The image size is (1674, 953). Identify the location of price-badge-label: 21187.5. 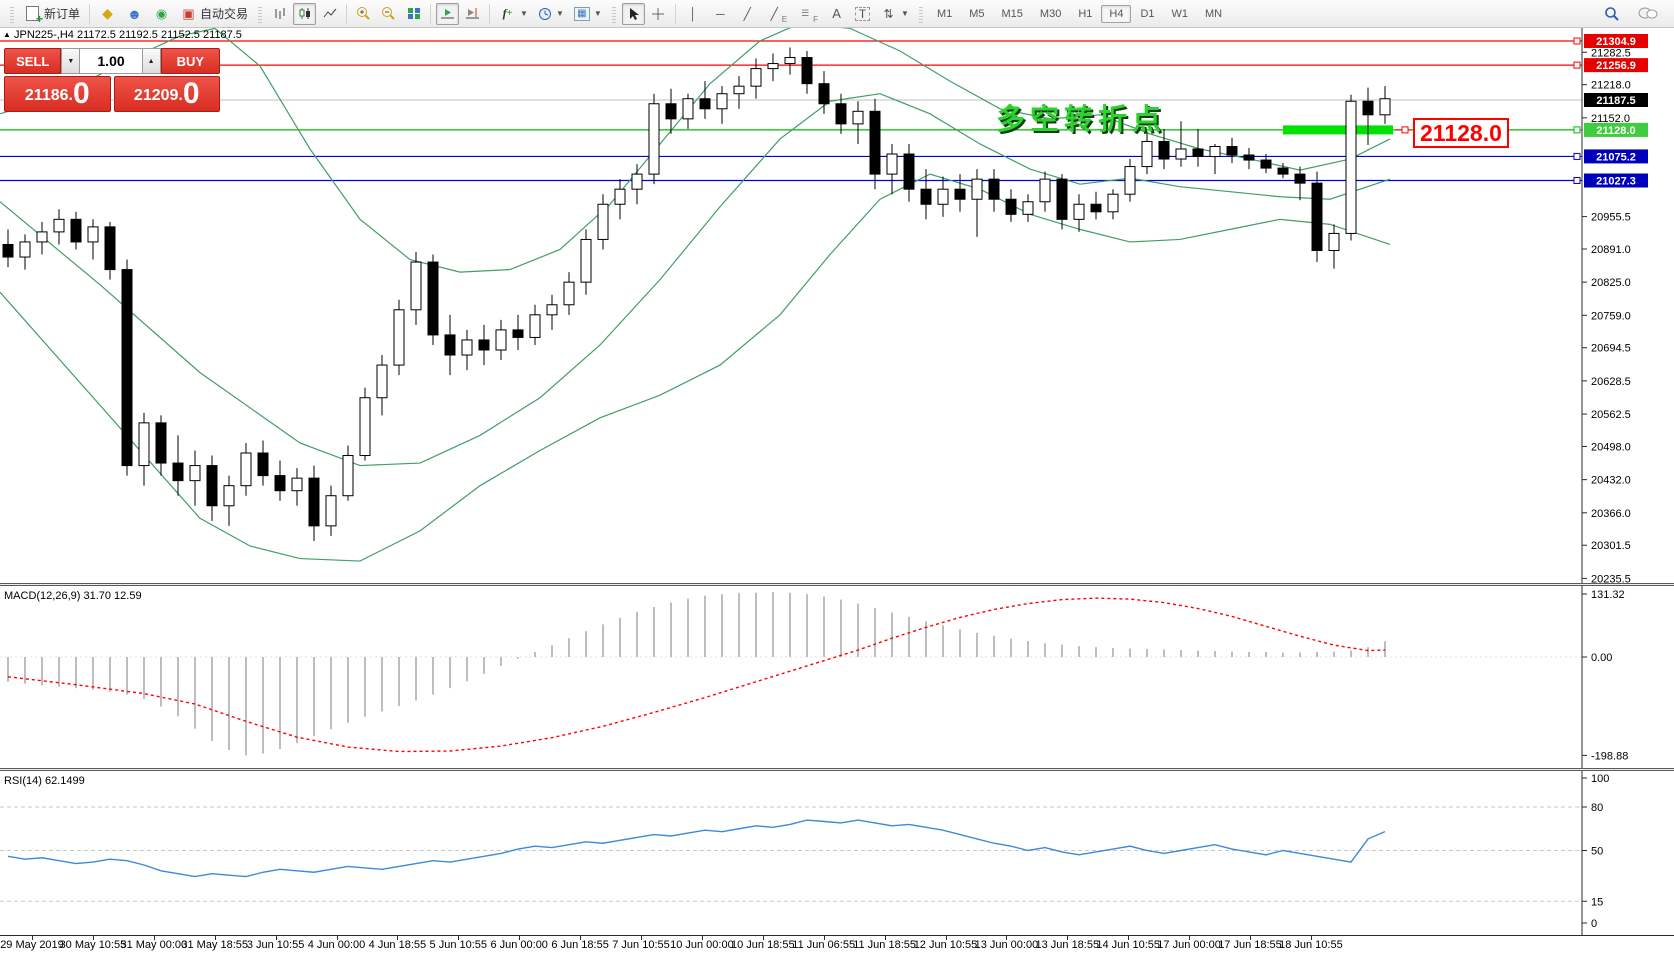
(1615, 101).